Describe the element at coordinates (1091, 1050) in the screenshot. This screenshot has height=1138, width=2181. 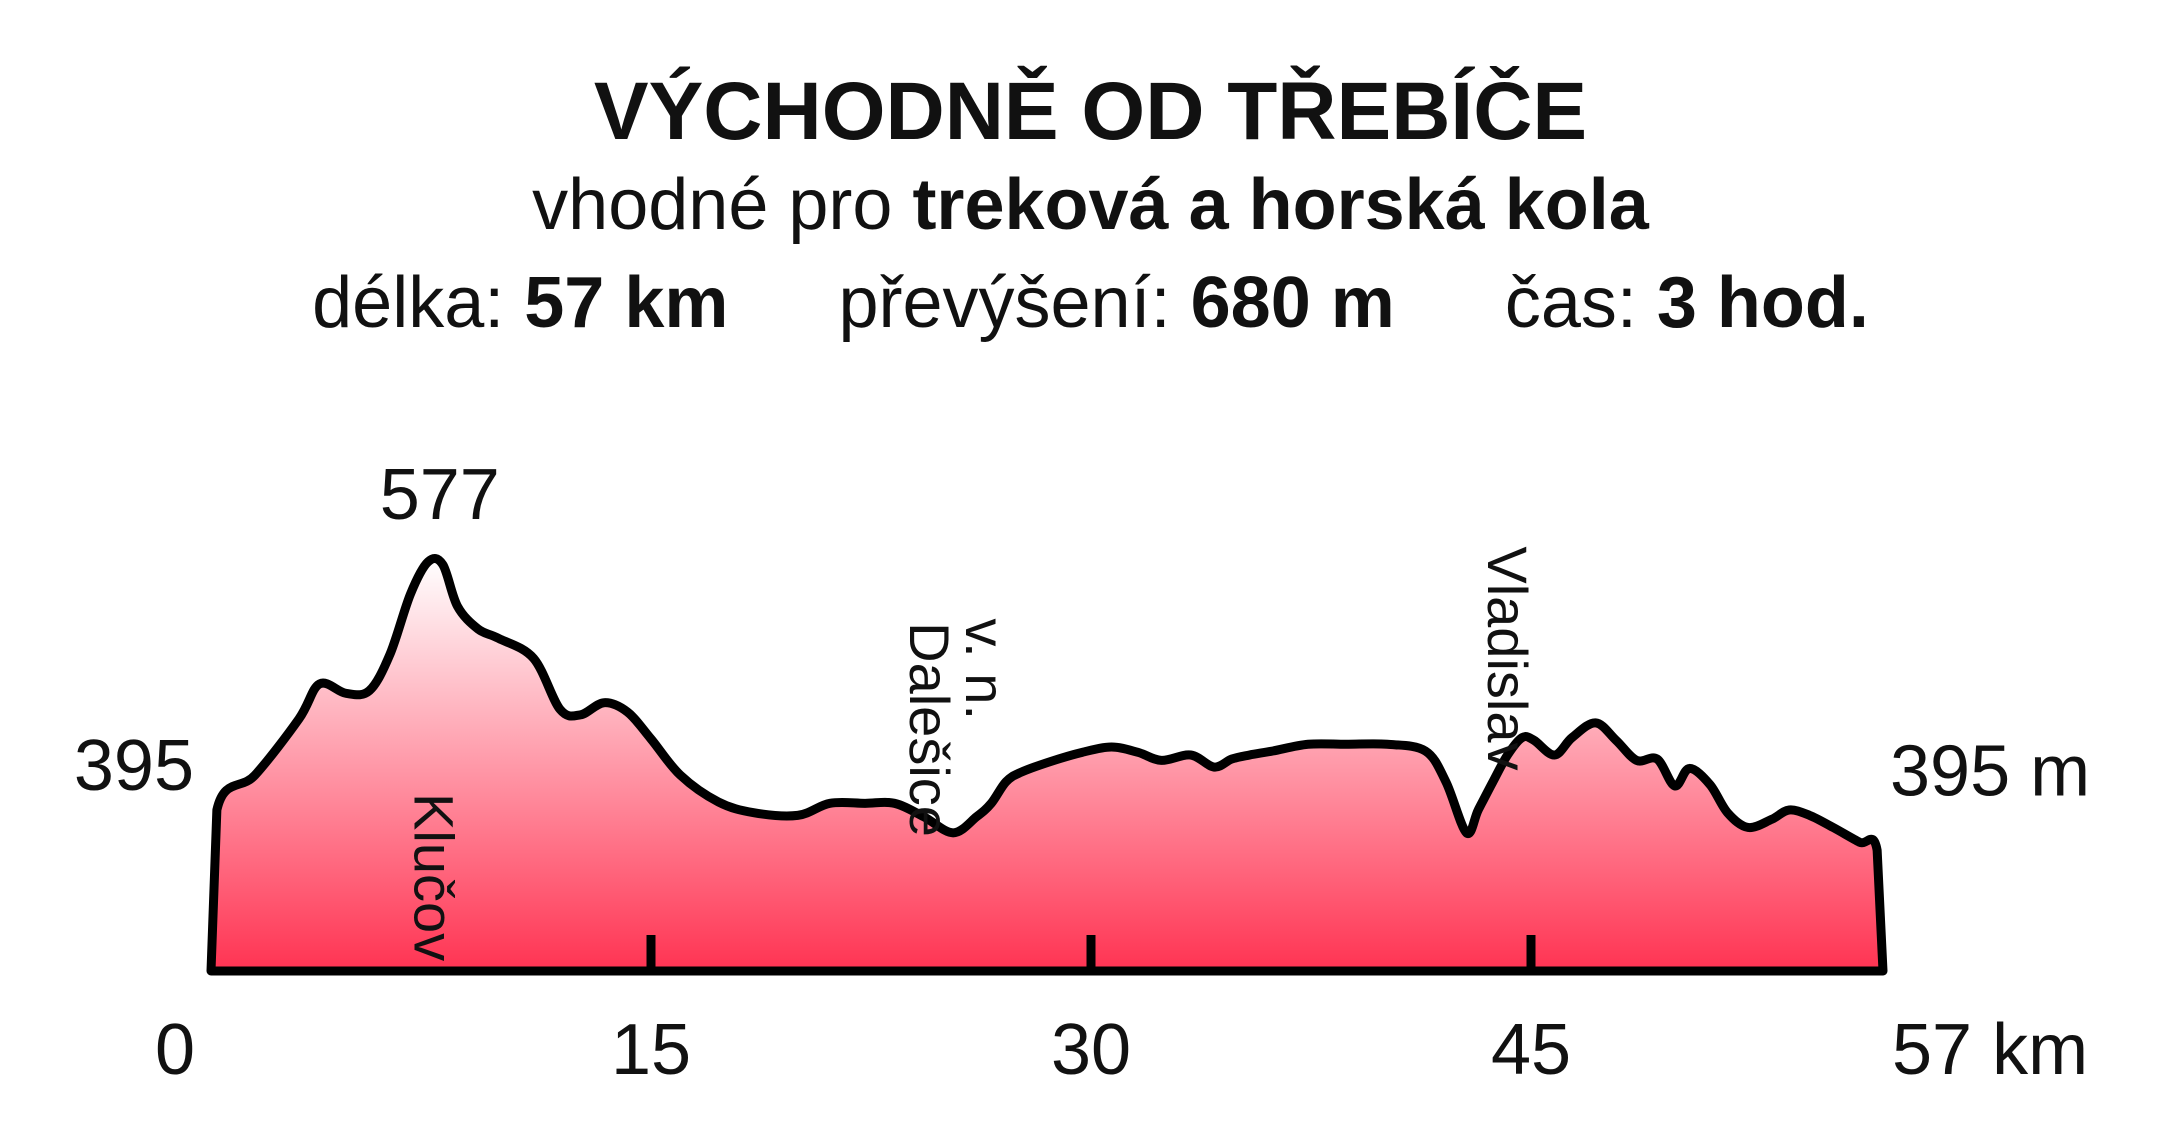
I see `x-tick-label: 30` at that location.